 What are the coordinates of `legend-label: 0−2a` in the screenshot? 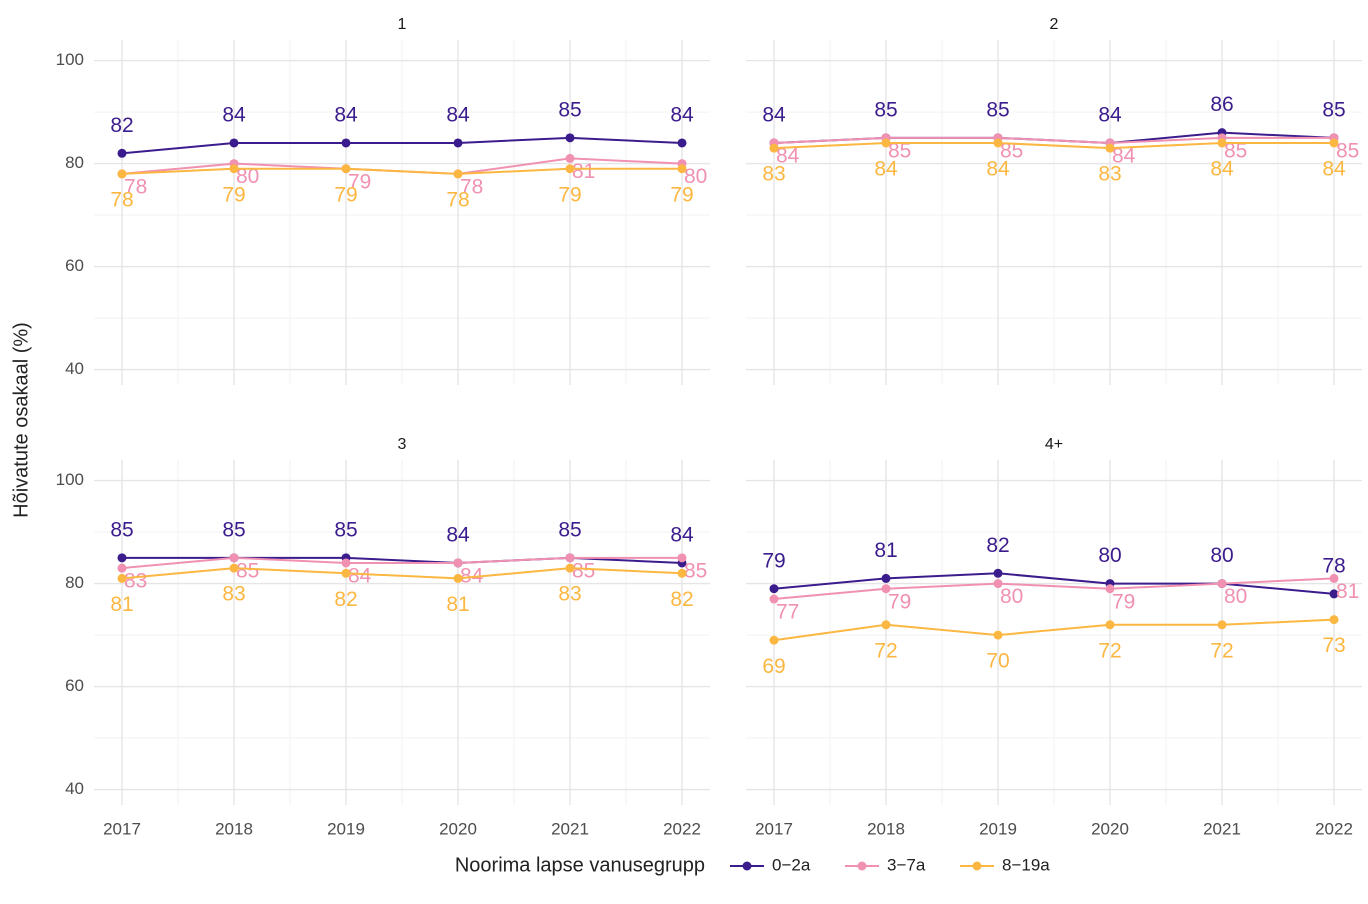 It's located at (791, 864).